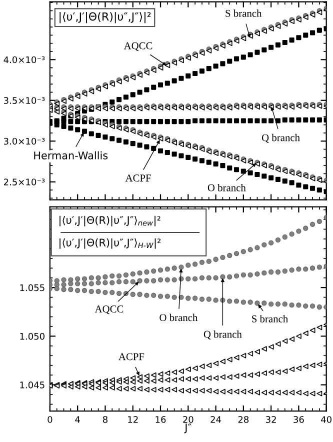  Describe the element at coordinates (71, 155) in the screenshot. I see `annotation: Herman-Wallis` at that location.